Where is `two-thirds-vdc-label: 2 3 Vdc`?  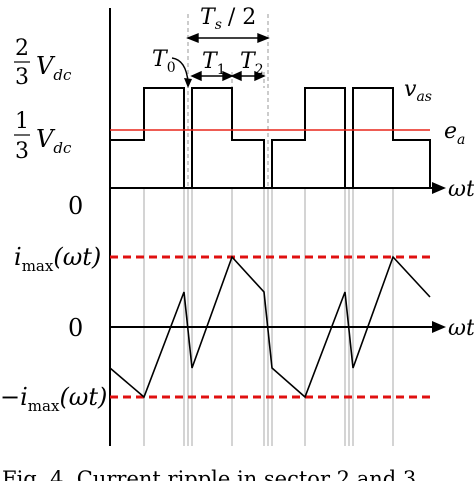 two-thirds-vdc-label: 2 3 Vdc is located at coordinates (43, 63).